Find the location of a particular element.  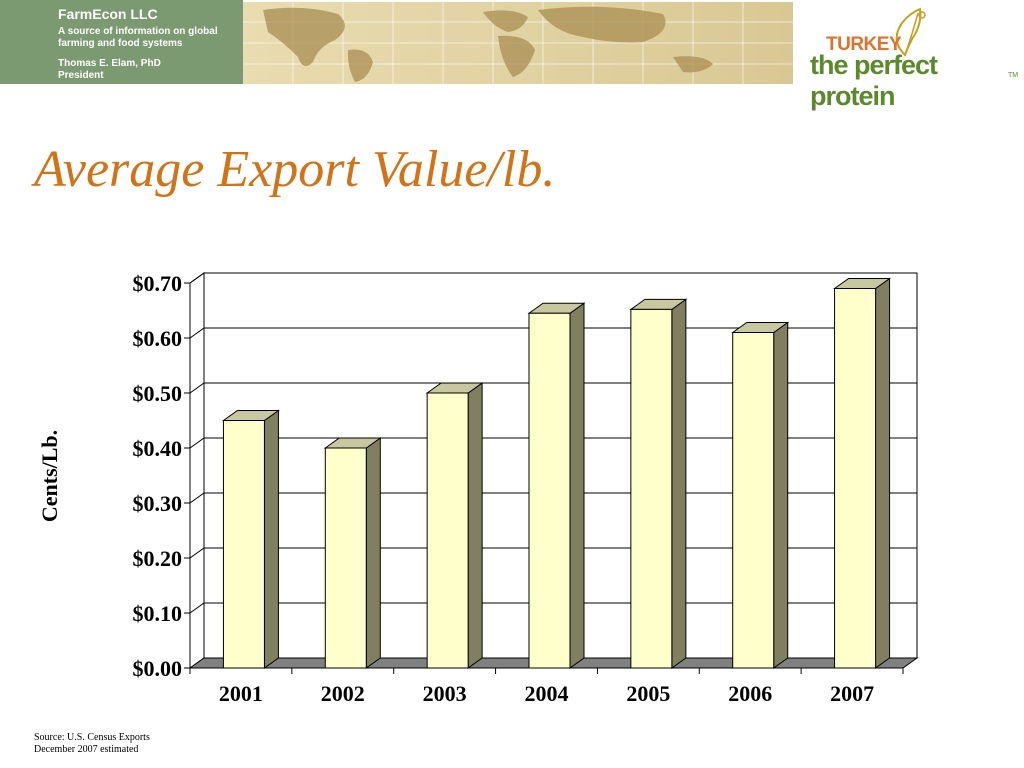

logo-tagline: the perfect protein is located at coordinates (874, 80).